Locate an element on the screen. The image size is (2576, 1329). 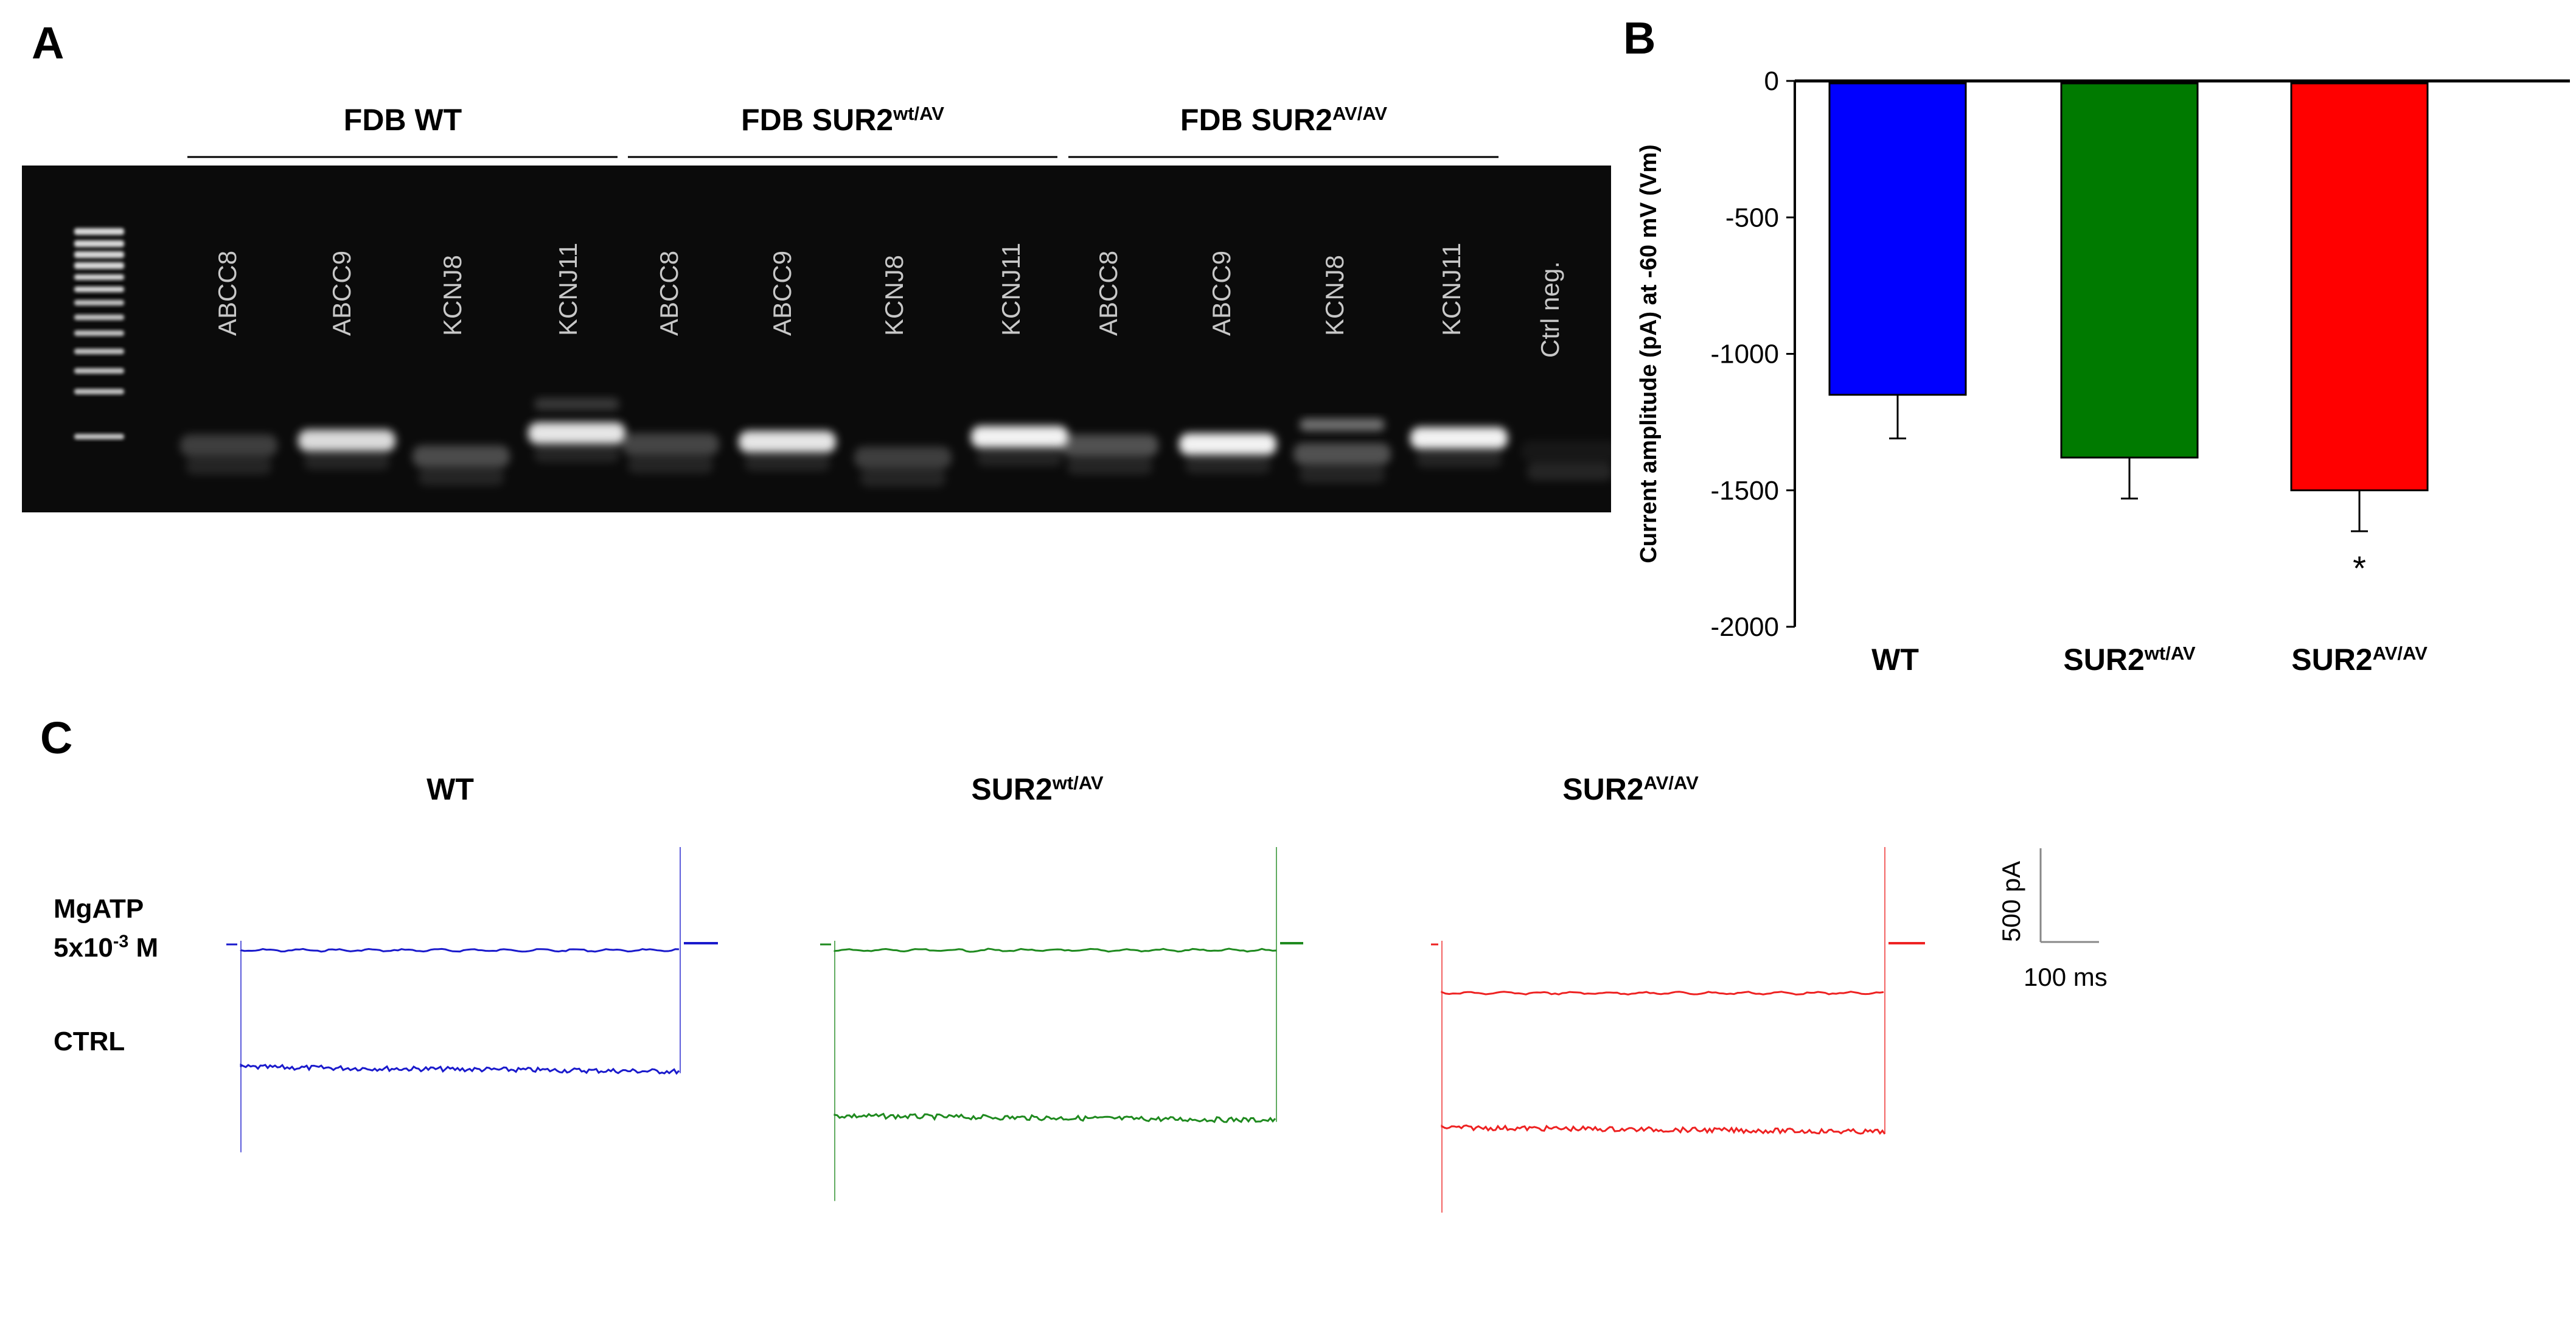
panel-c-letter: C is located at coordinates (56, 738).